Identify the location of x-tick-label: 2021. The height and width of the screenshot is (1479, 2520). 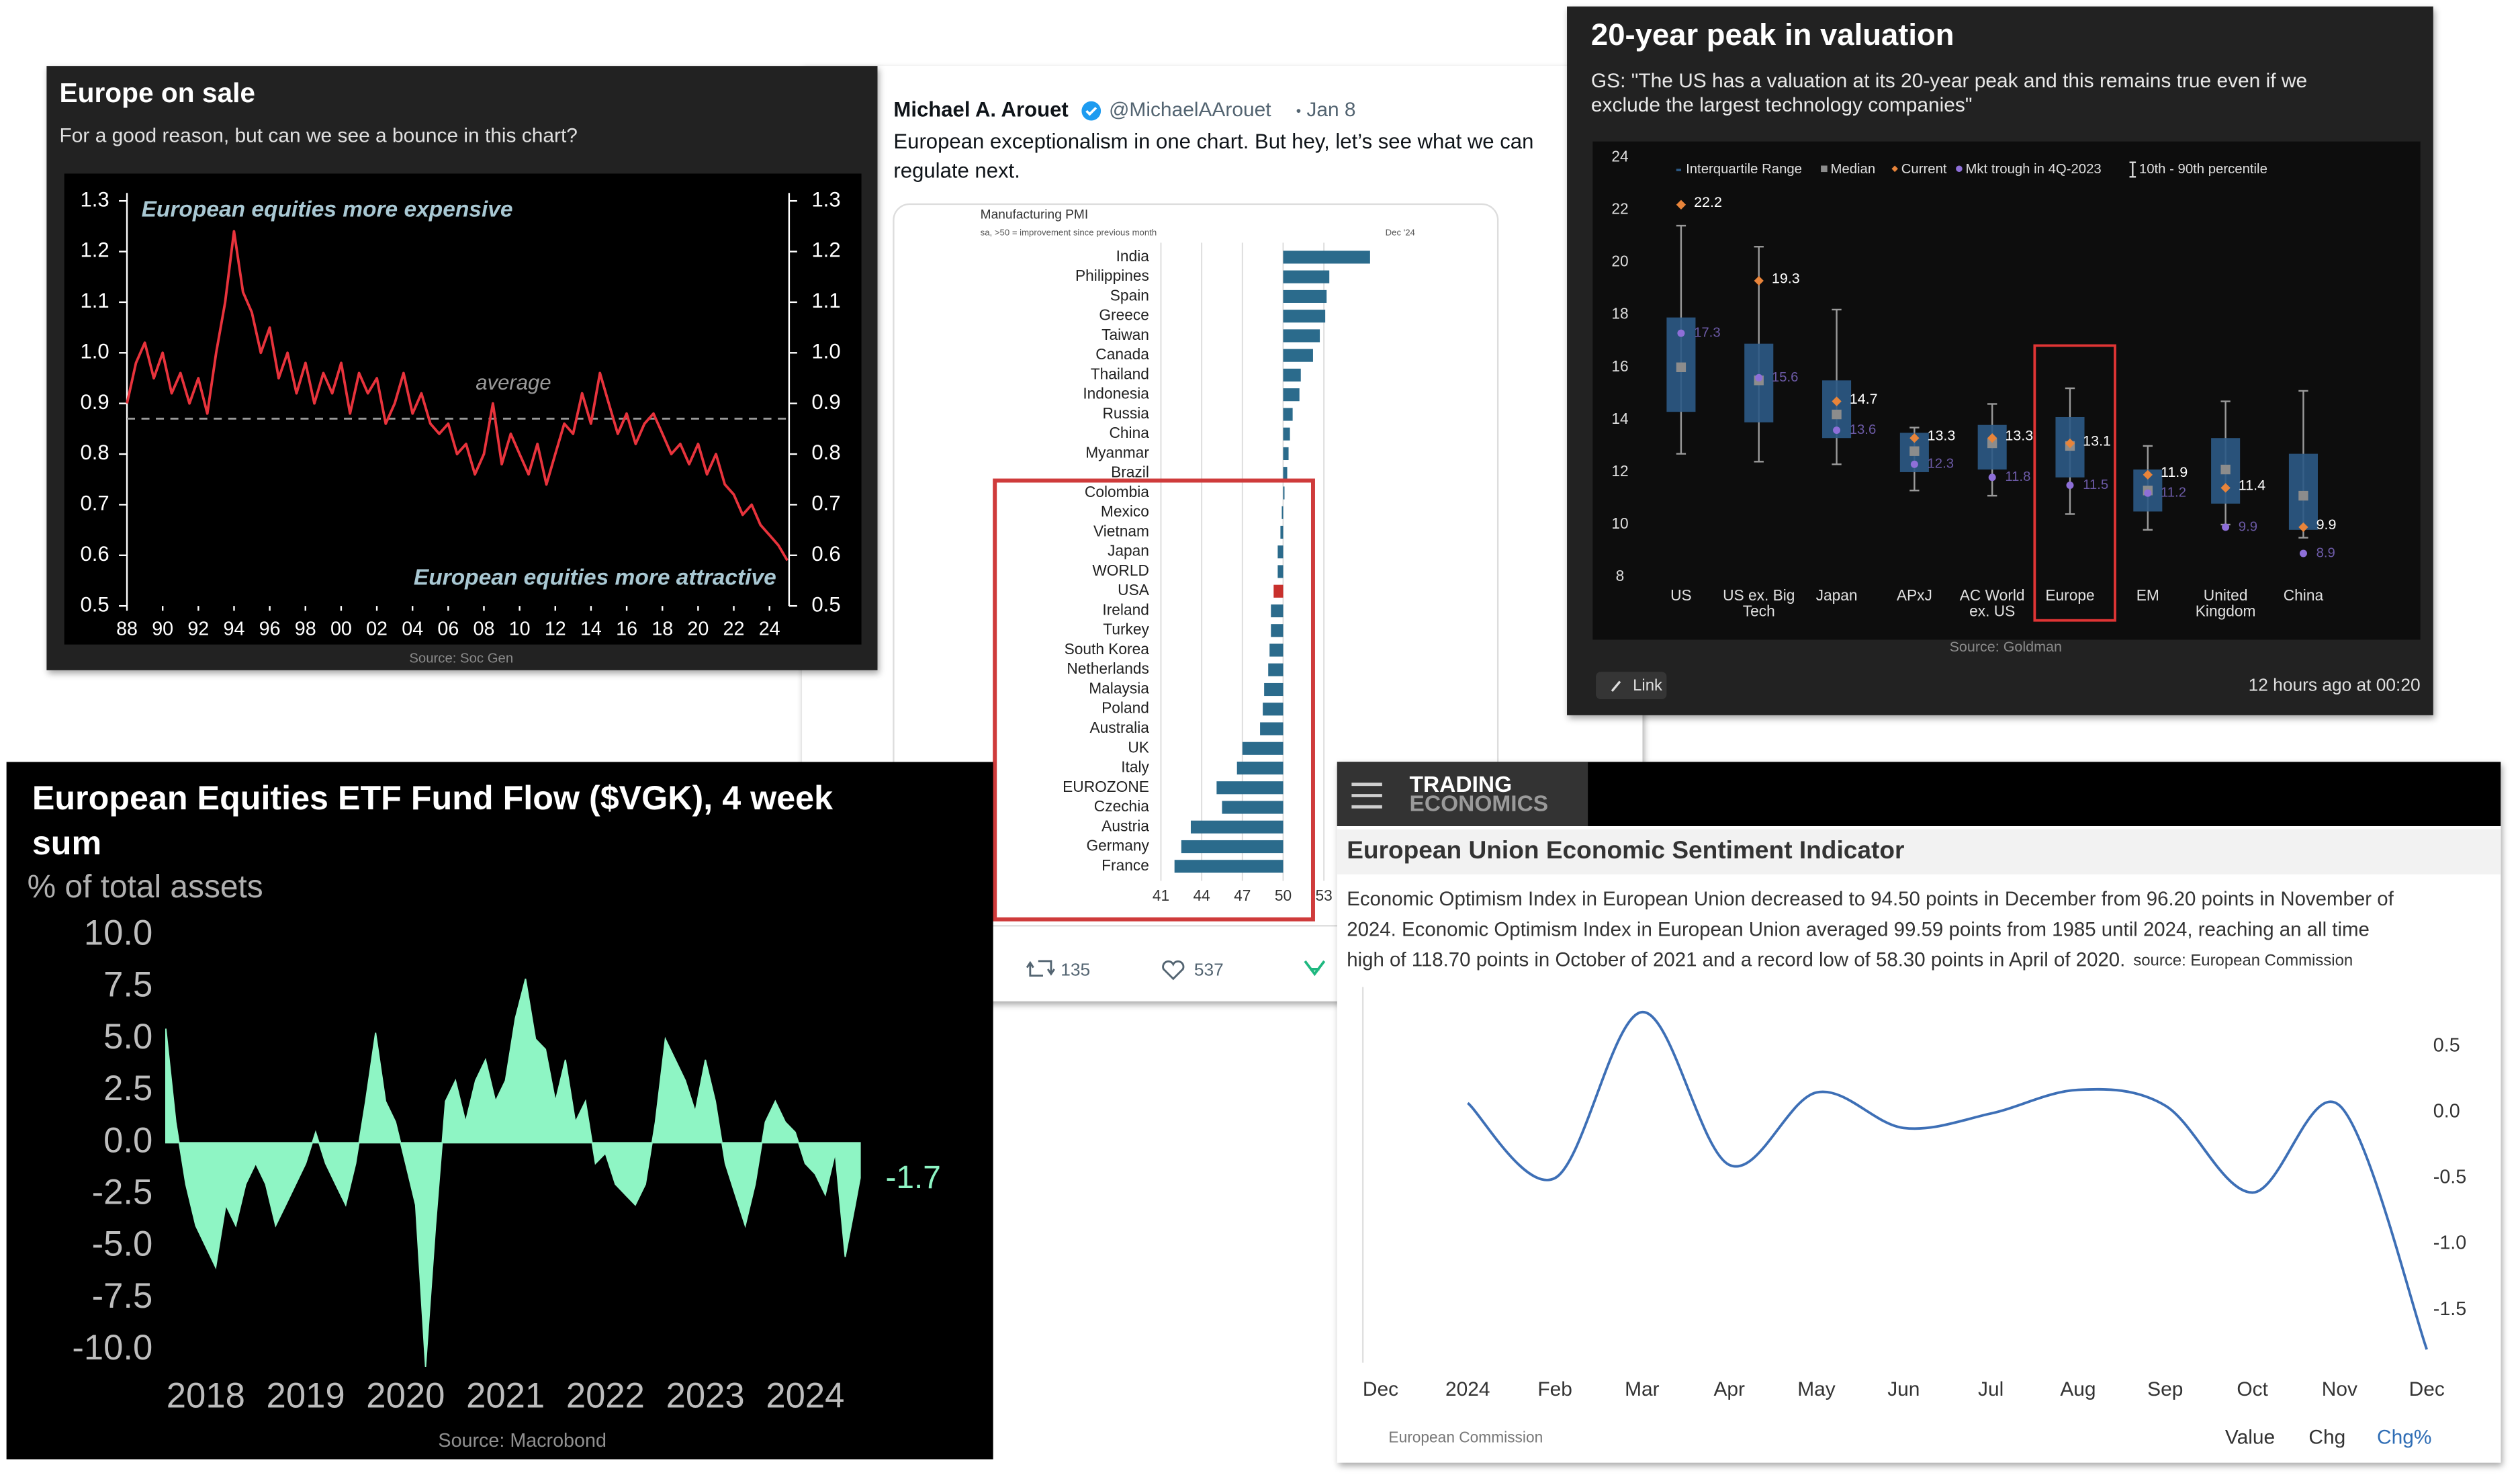
(506, 1396).